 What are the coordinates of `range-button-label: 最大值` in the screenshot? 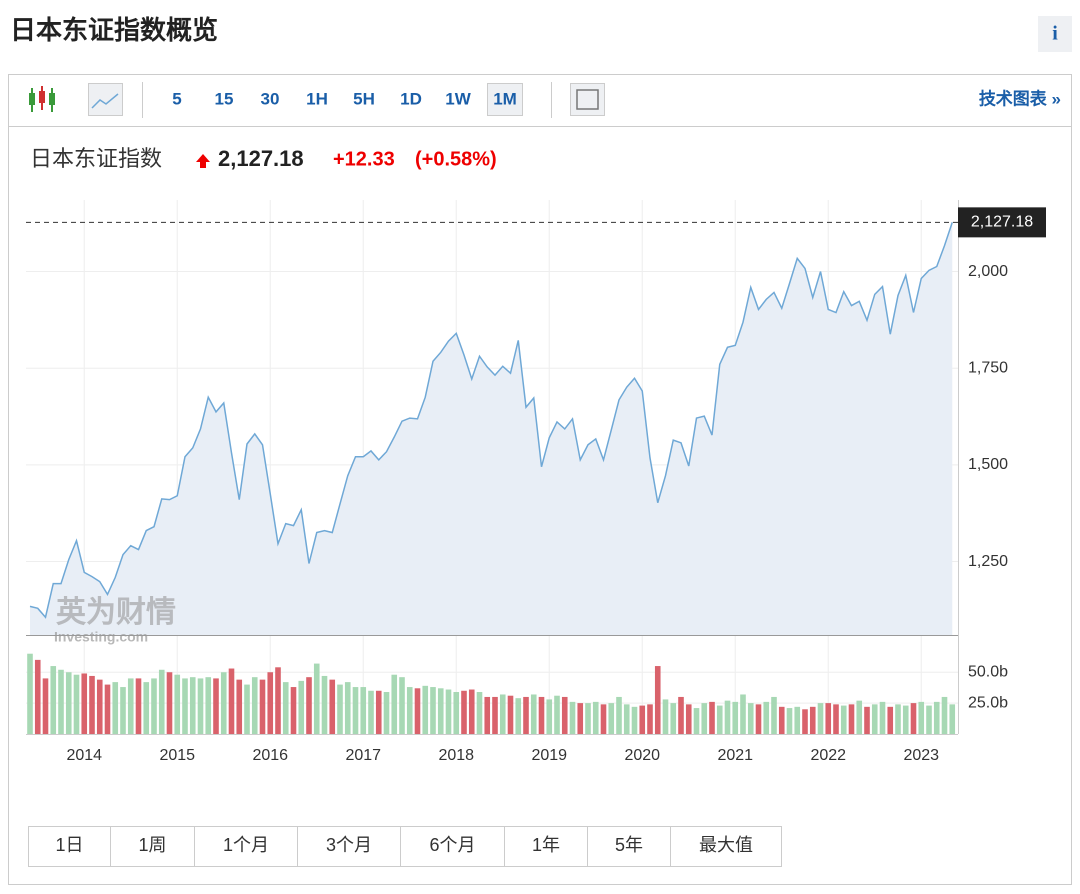 It's located at (726, 845).